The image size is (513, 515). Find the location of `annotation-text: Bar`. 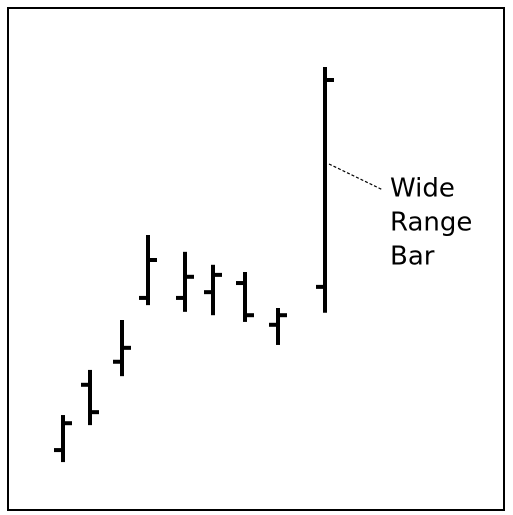

annotation-text: Bar is located at coordinates (412, 257).